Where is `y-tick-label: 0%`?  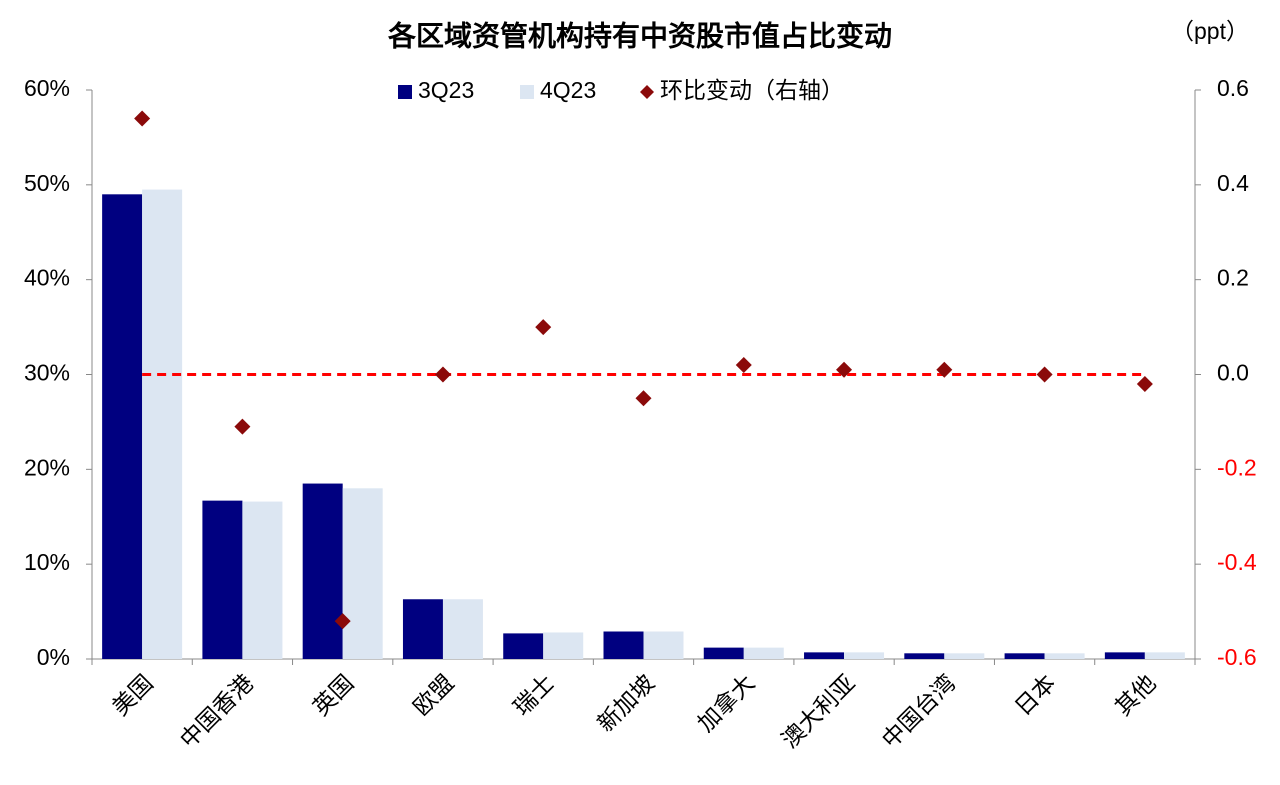
y-tick-label: 0% is located at coordinates (53, 657).